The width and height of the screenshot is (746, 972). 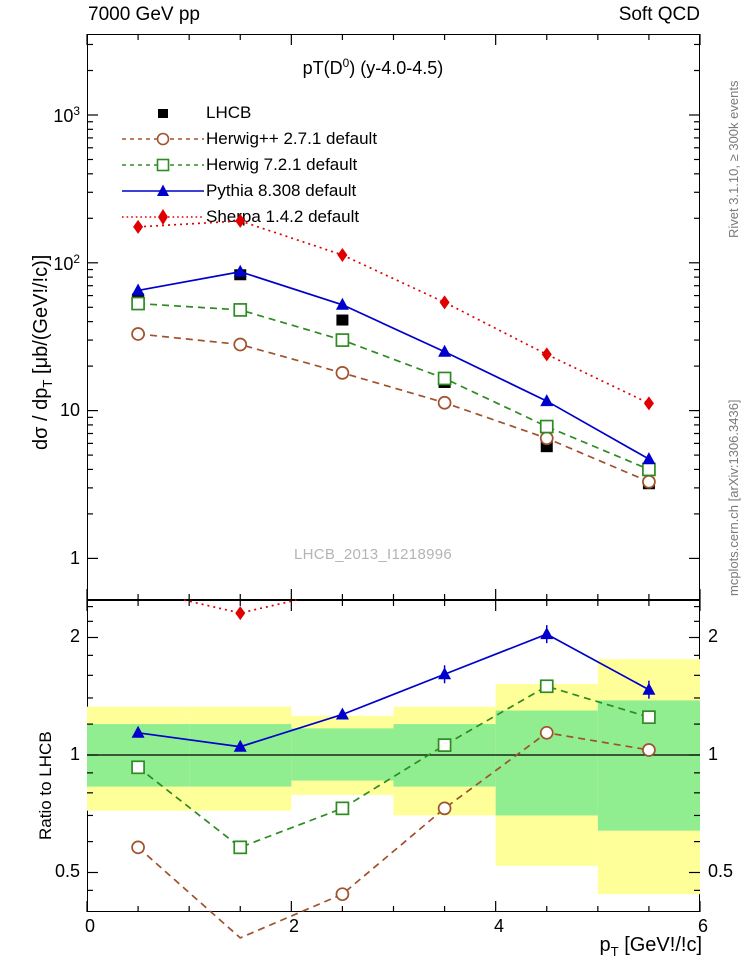 What do you see at coordinates (163, 190) in the screenshot?
I see `legend-key-pythia` at bounding box center [163, 190].